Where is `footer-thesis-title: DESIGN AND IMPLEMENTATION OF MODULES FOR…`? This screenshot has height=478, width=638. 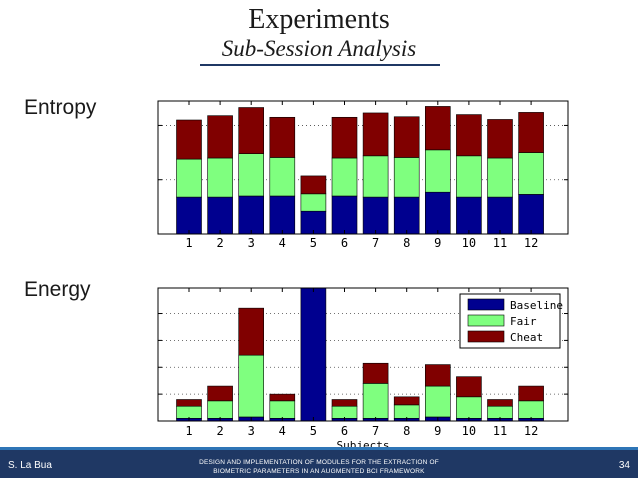
footer-thesis-title: DESIGN AND IMPLEMENTATION OF MODULES FOR… is located at coordinates (319, 467).